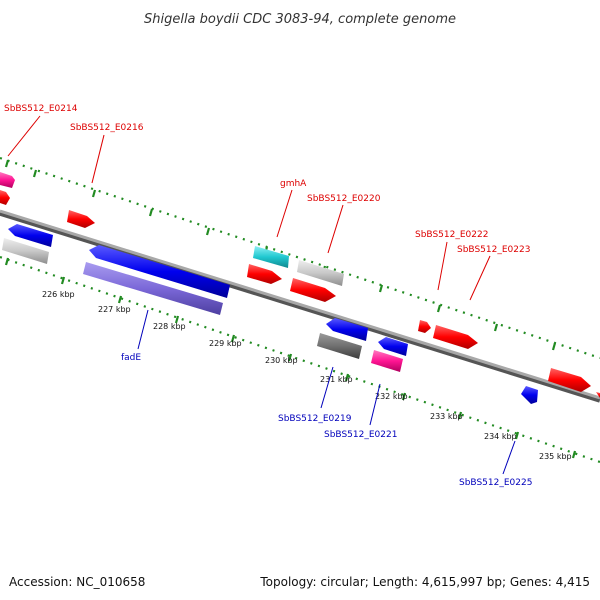 The height and width of the screenshot is (600, 600). Describe the element at coordinates (495, 483) in the screenshot. I see `label-e0225: SbBS512_E0225` at that location.